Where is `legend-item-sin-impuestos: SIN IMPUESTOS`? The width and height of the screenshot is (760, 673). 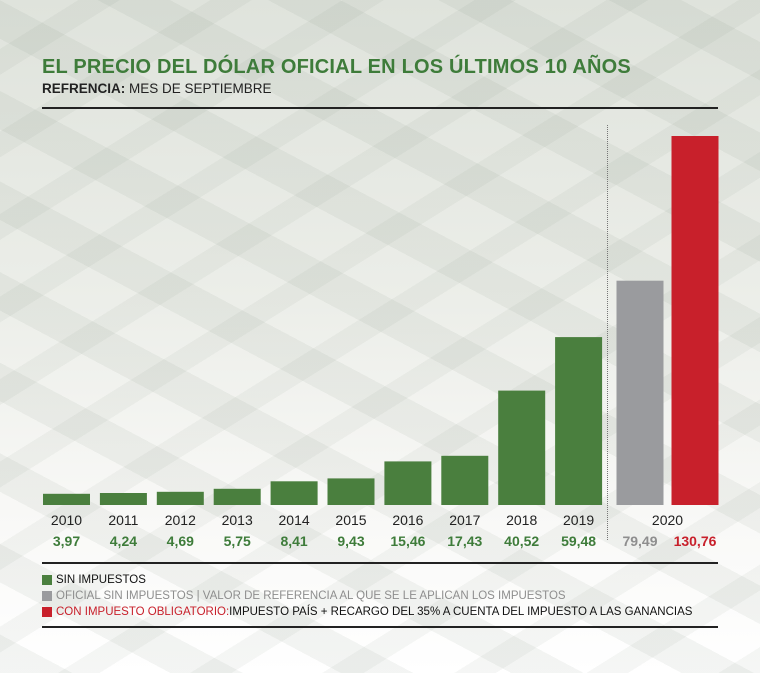 legend-item-sin-impuestos: SIN IMPUESTOS is located at coordinates (94, 580).